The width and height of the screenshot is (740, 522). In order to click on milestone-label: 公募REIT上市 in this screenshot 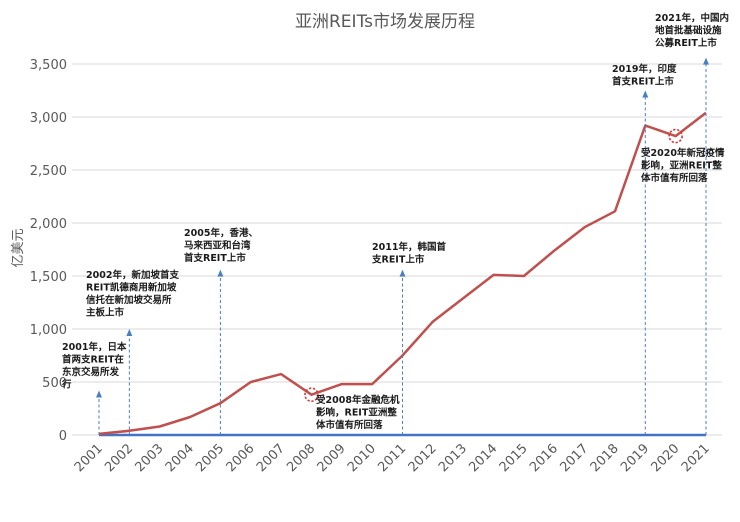, I will do `click(686, 43)`.